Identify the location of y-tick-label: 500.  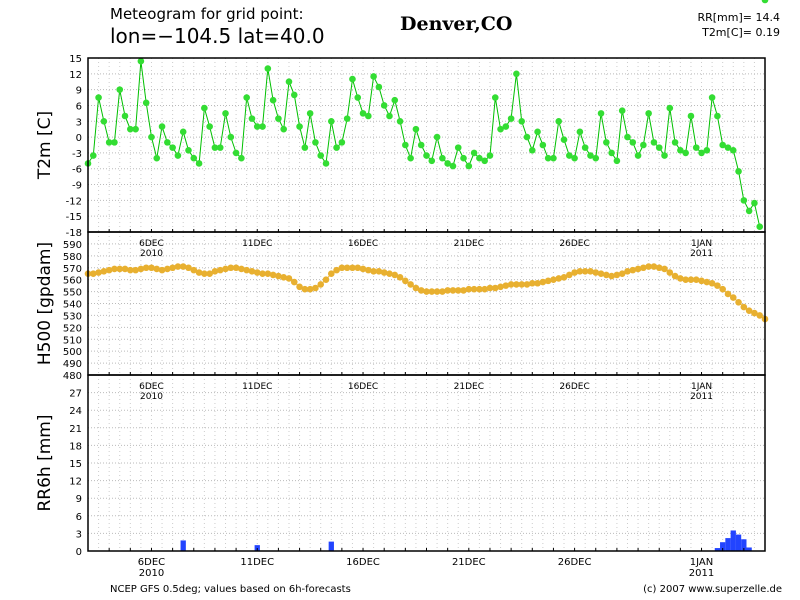
(72, 352).